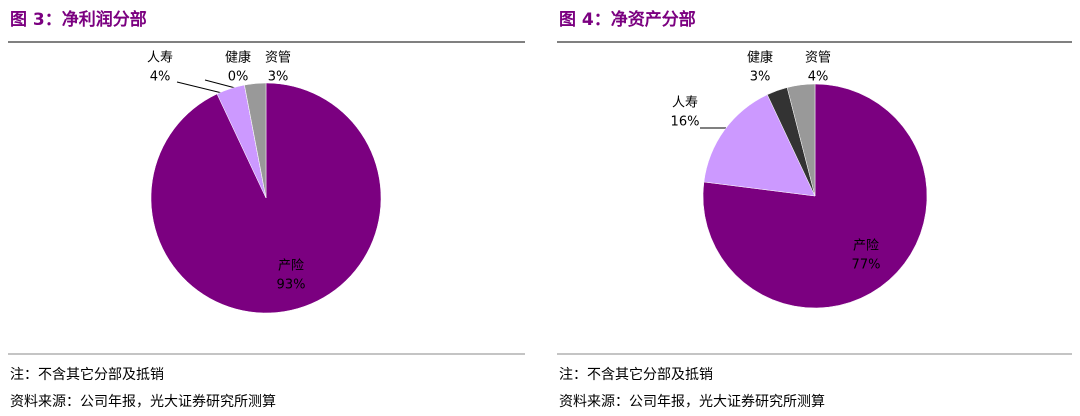 Image resolution: width=1080 pixels, height=416 pixels. I want to click on slice-value: 16%, so click(685, 122).